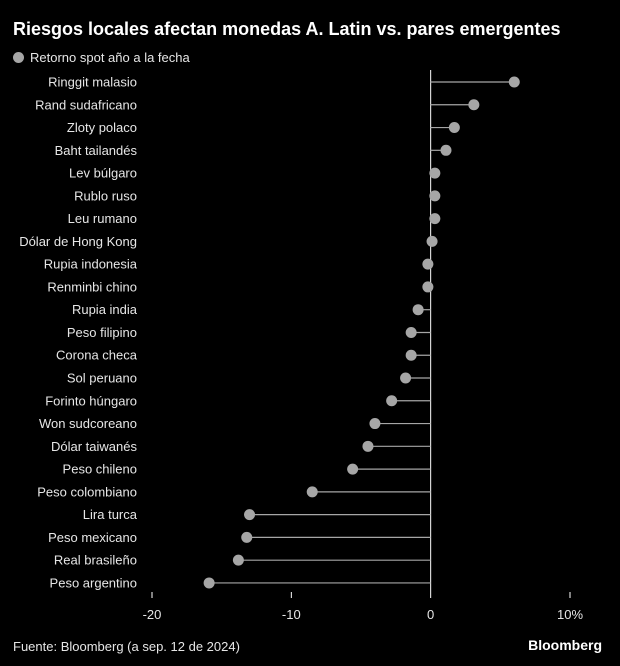 This screenshot has height=666, width=620. What do you see at coordinates (102, 378) in the screenshot?
I see `category-label: Sol peruano` at bounding box center [102, 378].